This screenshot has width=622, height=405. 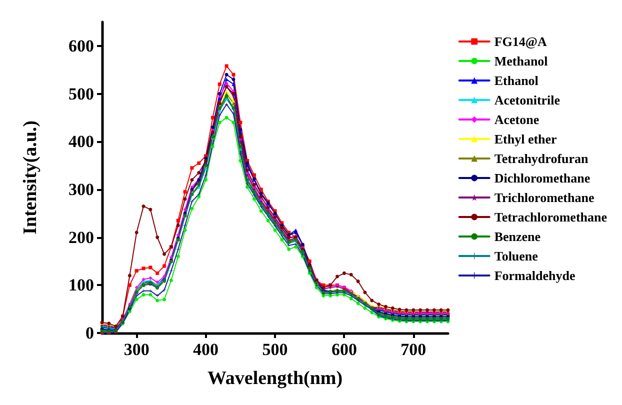 What do you see at coordinates (527, 100) in the screenshot?
I see `legend-label: Acetonitrile` at bounding box center [527, 100].